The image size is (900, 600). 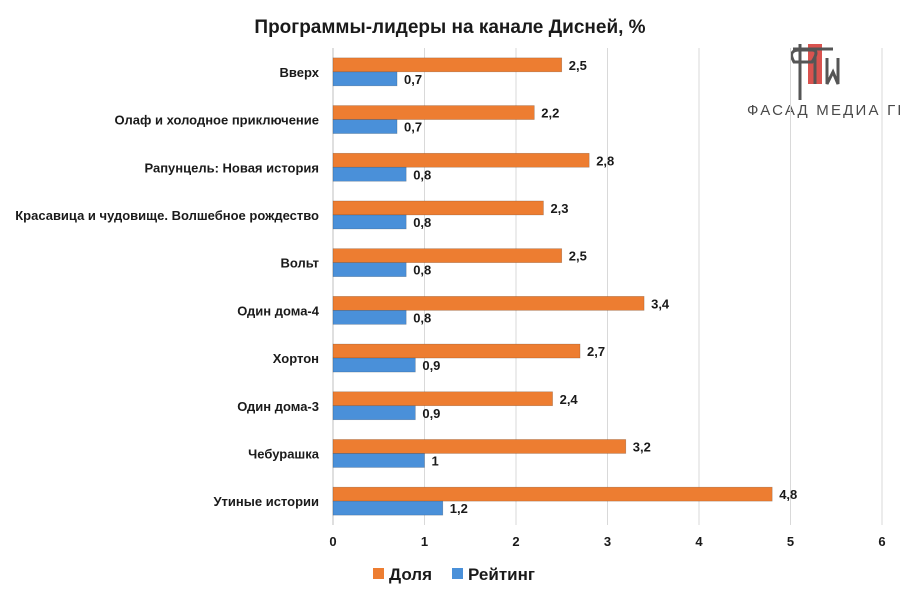 I want to click on data-label: 2,4, so click(x=569, y=399).